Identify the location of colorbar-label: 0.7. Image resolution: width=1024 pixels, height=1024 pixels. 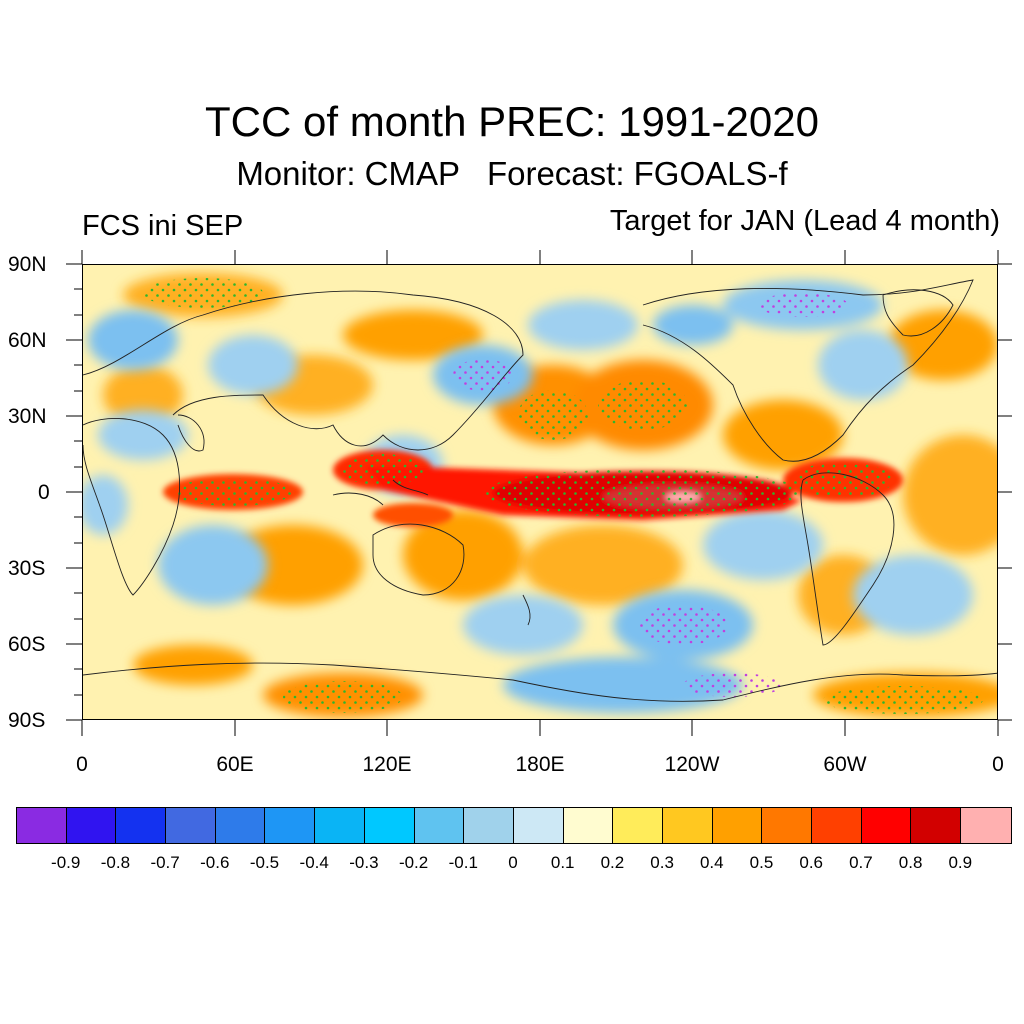
(861, 862).